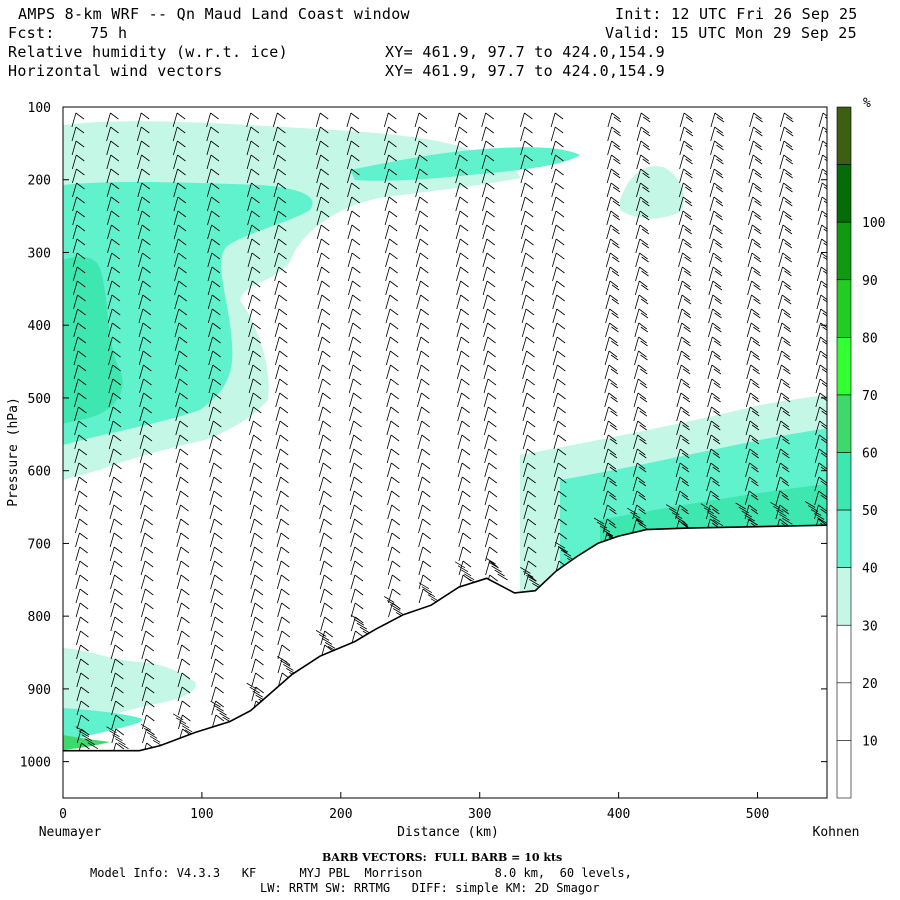 This screenshot has height=900, width=900. Describe the element at coordinates (870, 511) in the screenshot. I see `colorbar-label: 50` at that location.